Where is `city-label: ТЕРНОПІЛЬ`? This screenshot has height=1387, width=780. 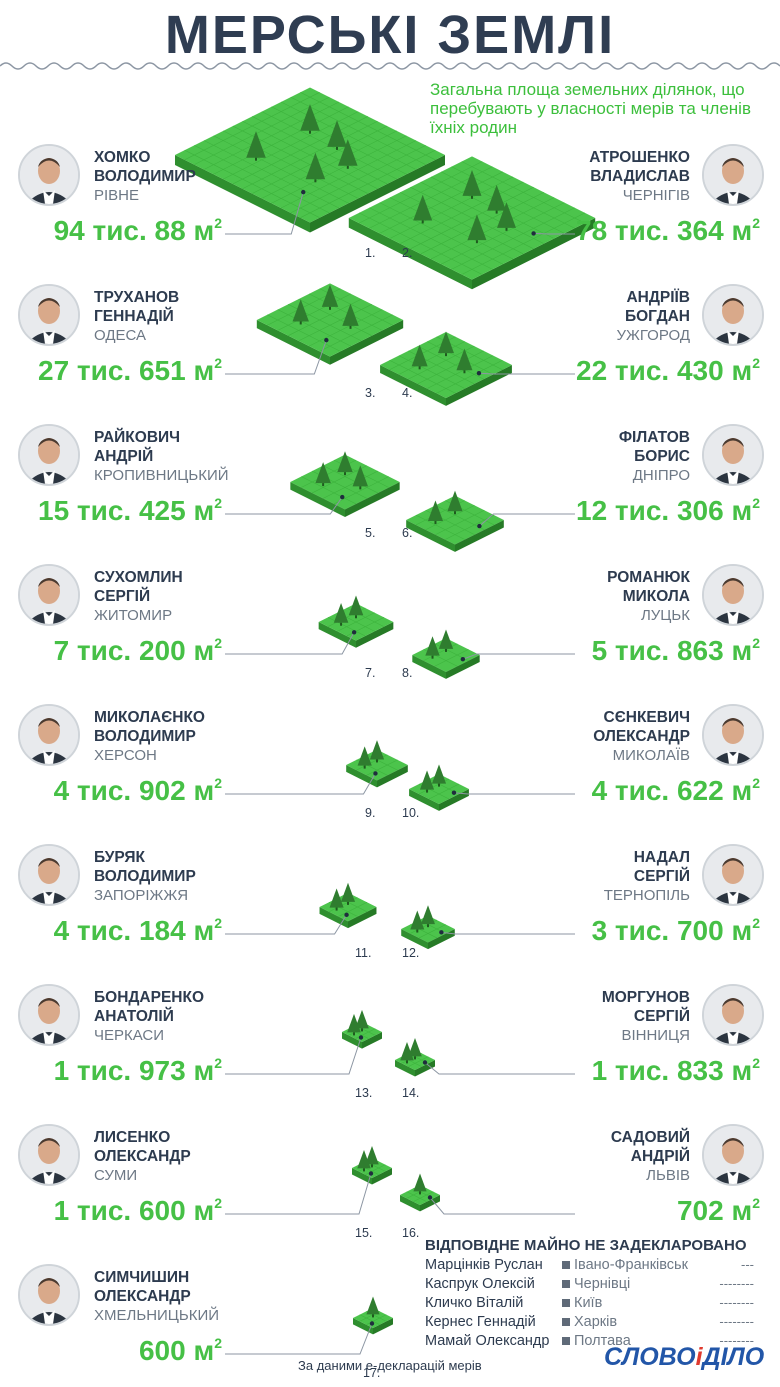 city-label: ТЕРНОПІЛЬ is located at coordinates (646, 895).